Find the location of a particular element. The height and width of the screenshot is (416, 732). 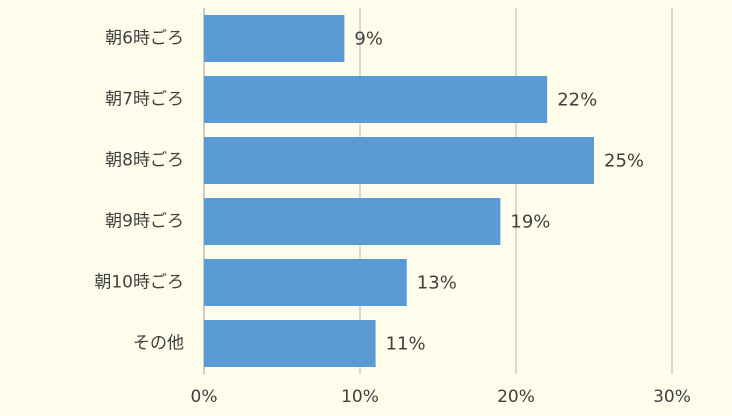

value-label: 9% is located at coordinates (368, 39).